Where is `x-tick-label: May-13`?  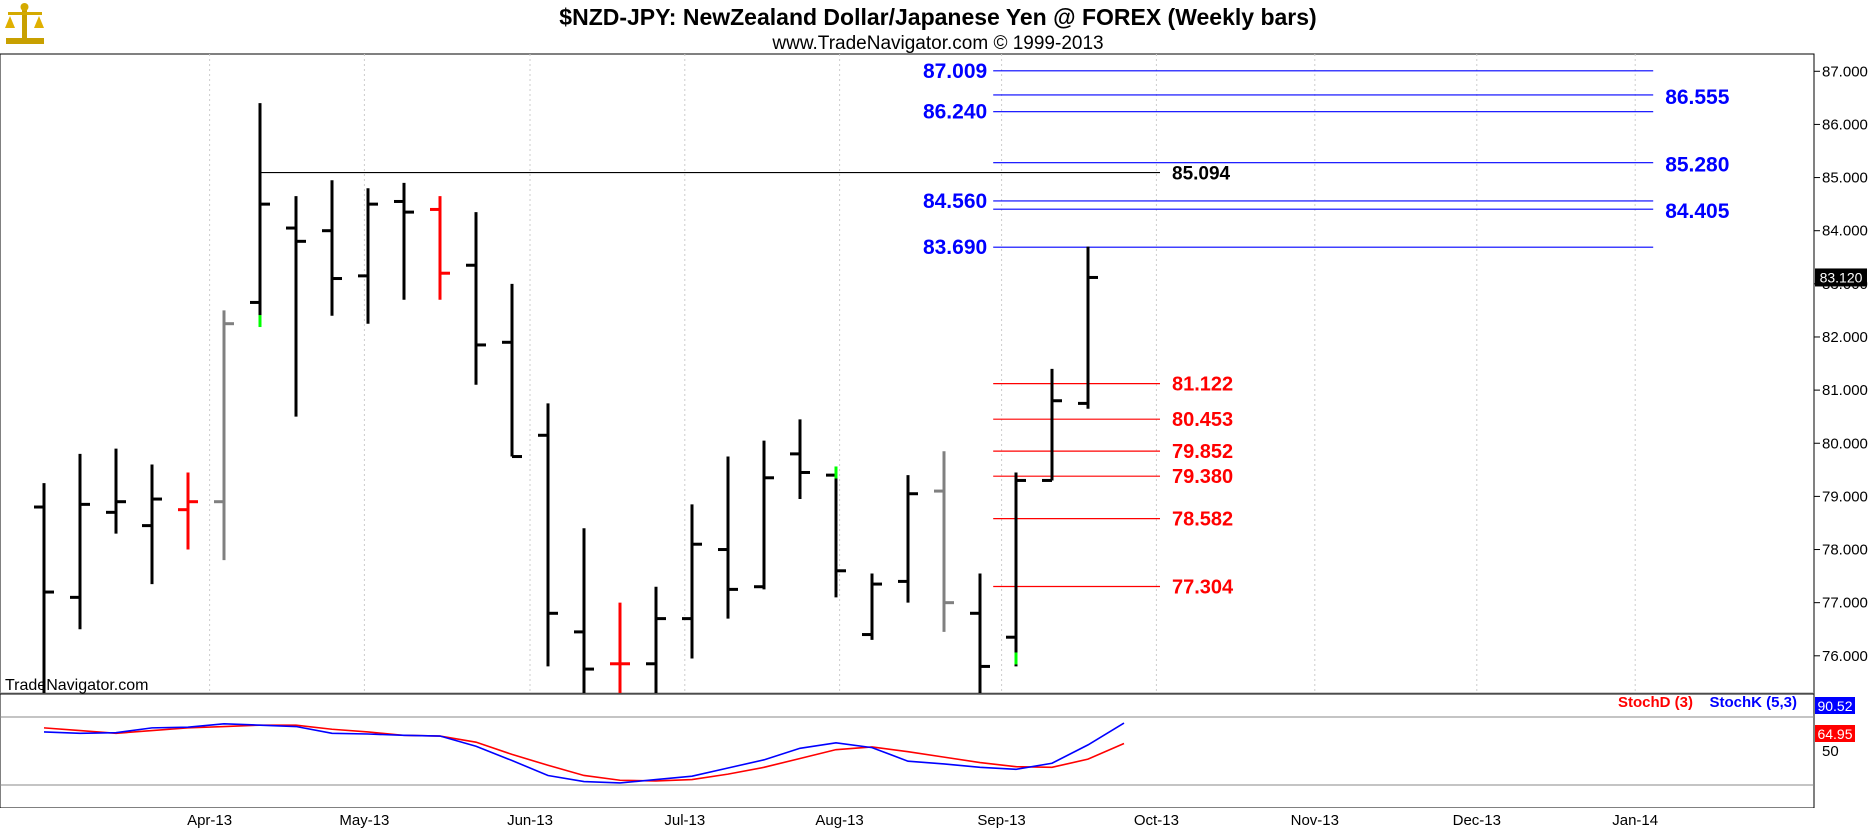
x-tick-label: May-13 is located at coordinates (364, 820).